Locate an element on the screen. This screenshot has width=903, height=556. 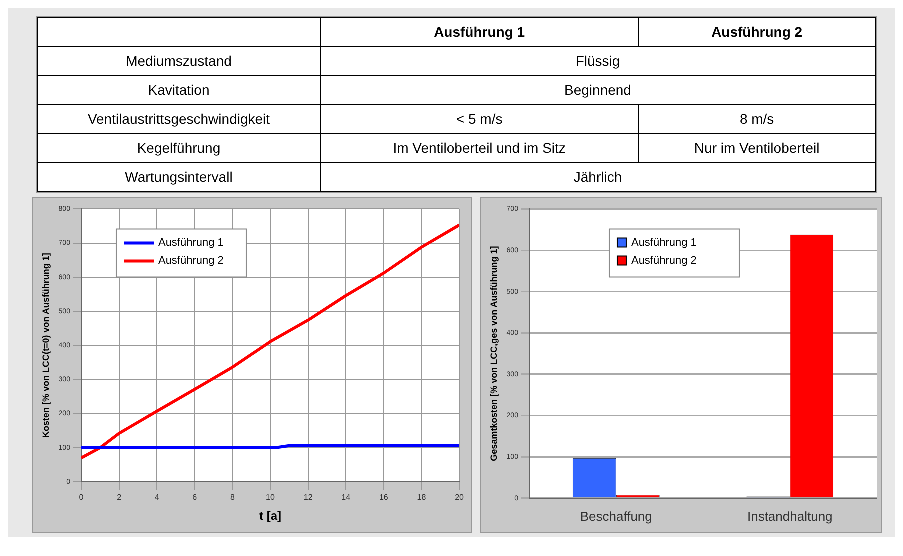
category-label: Ausführung 2 is located at coordinates (757, 32).